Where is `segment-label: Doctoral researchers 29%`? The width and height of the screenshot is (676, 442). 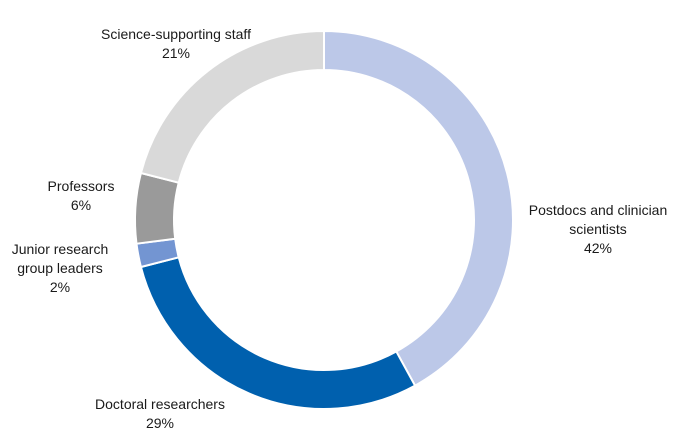 segment-label: Doctoral researchers 29% is located at coordinates (160, 414).